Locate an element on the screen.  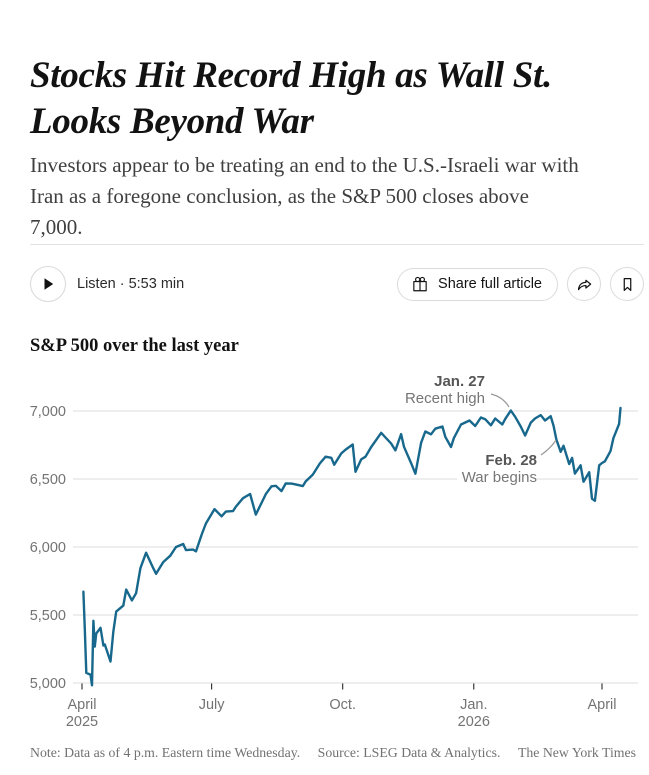
x-tick-label: 2026 is located at coordinates (474, 722).